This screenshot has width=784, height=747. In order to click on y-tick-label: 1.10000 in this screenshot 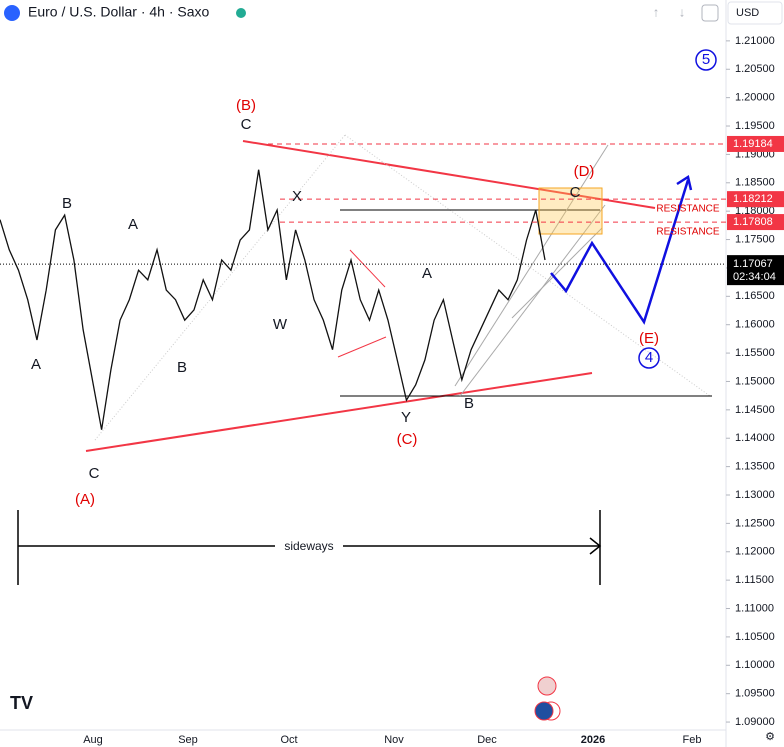, I will do `click(755, 665)`.